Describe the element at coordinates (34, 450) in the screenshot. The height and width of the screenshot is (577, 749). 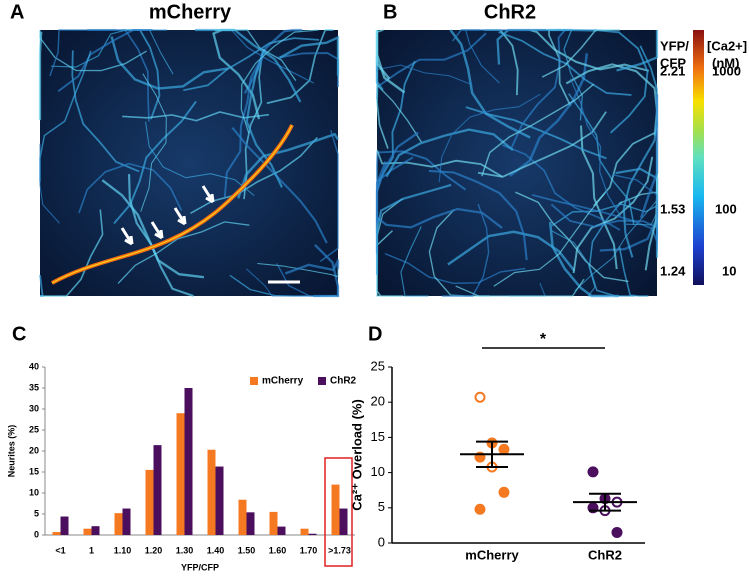
I see `y-tick-label: 20` at that location.